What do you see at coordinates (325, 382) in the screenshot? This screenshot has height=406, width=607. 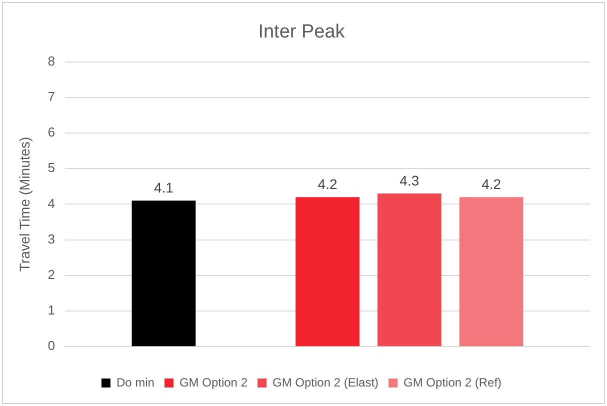 I see `legend-label: GM Option 2 (Elast)` at bounding box center [325, 382].